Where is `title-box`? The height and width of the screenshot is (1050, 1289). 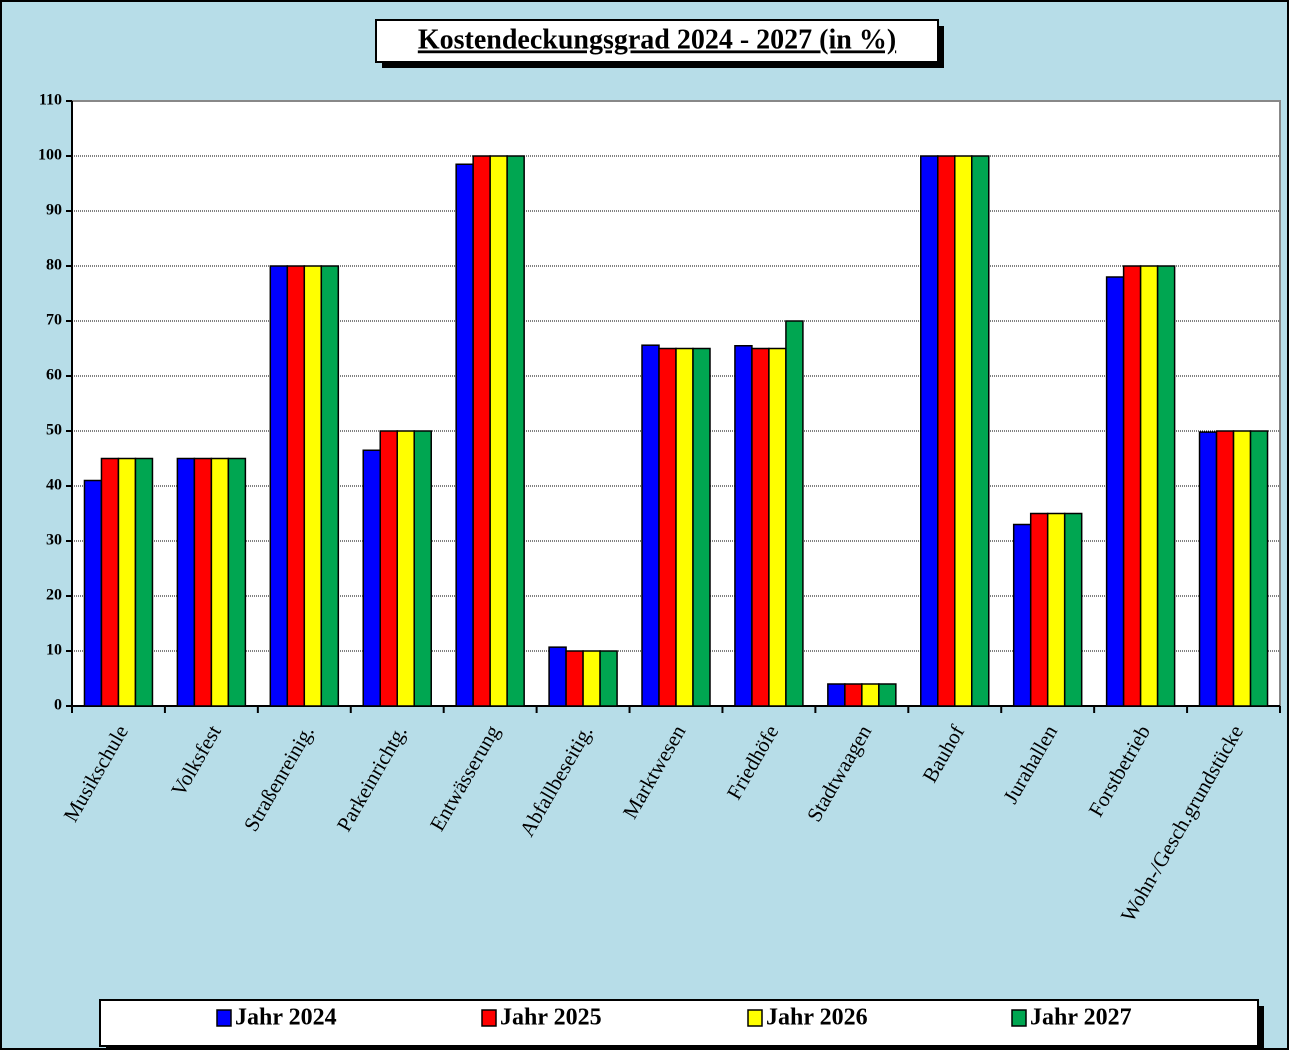
title-box is located at coordinates (657, 41).